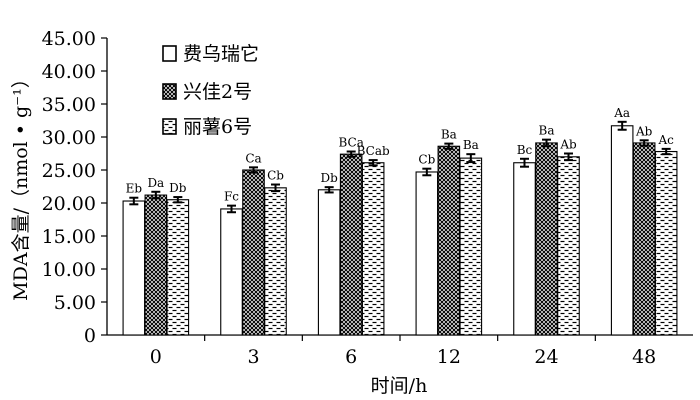  I want to click on y-axis-title: MDA含量/（nmol • g⁻¹）, so click(21, 185).